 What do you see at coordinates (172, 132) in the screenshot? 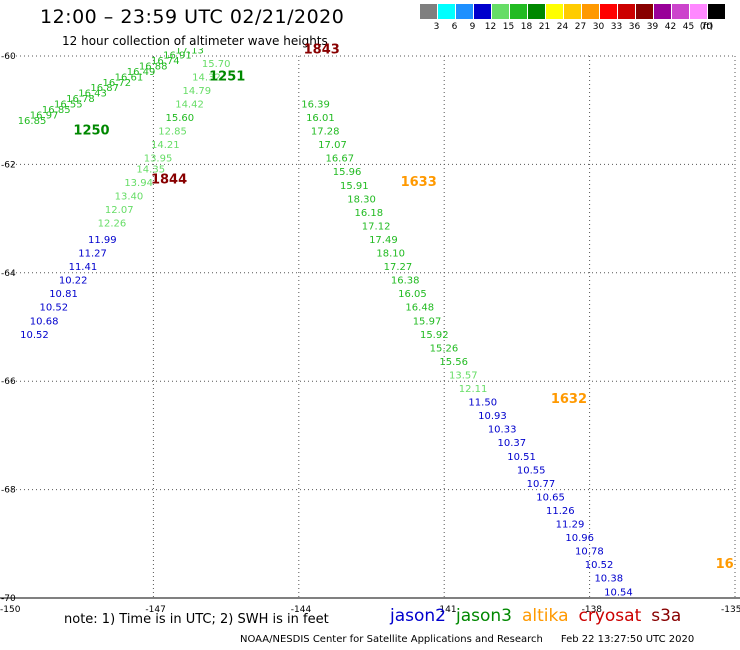
I see `swh-value-label: 12.85` at bounding box center [172, 132].